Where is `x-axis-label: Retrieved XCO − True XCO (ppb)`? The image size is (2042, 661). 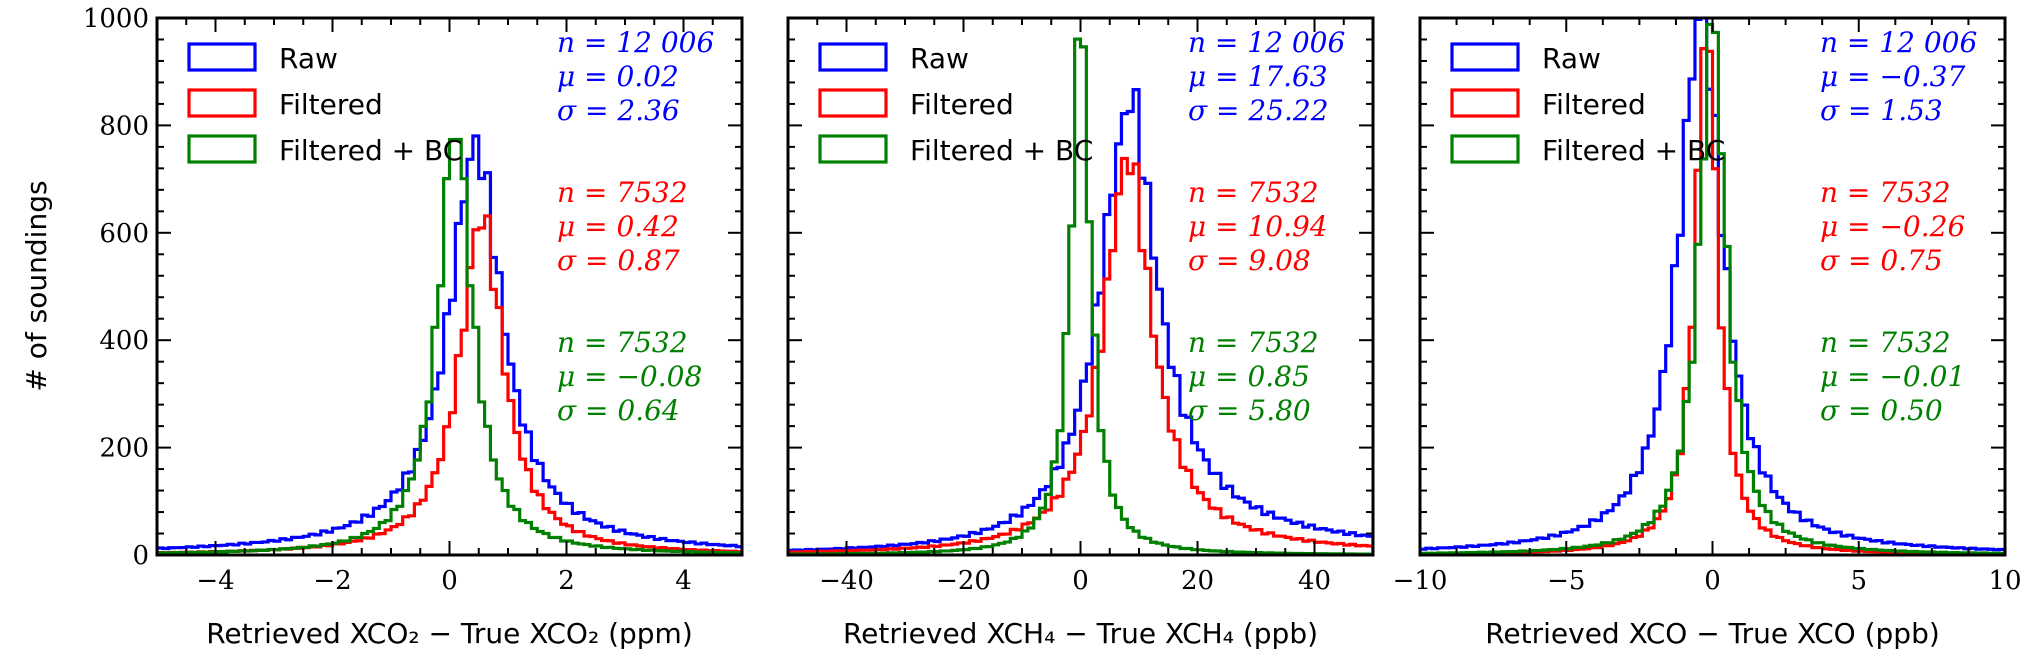
x-axis-label: Retrieved XCO − True XCO (ppb) is located at coordinates (1712, 633).